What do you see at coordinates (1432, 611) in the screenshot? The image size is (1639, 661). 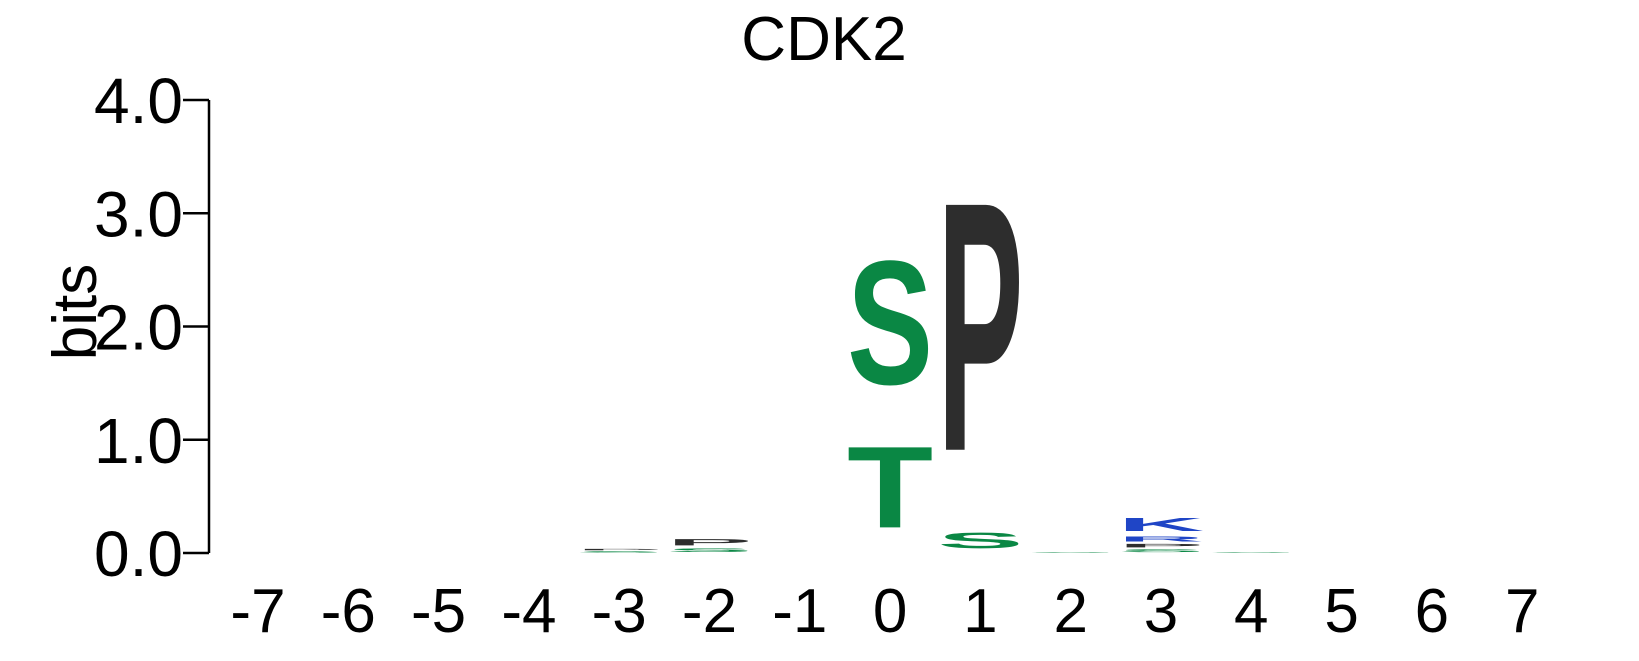 I see `position-label: 6` at bounding box center [1432, 611].